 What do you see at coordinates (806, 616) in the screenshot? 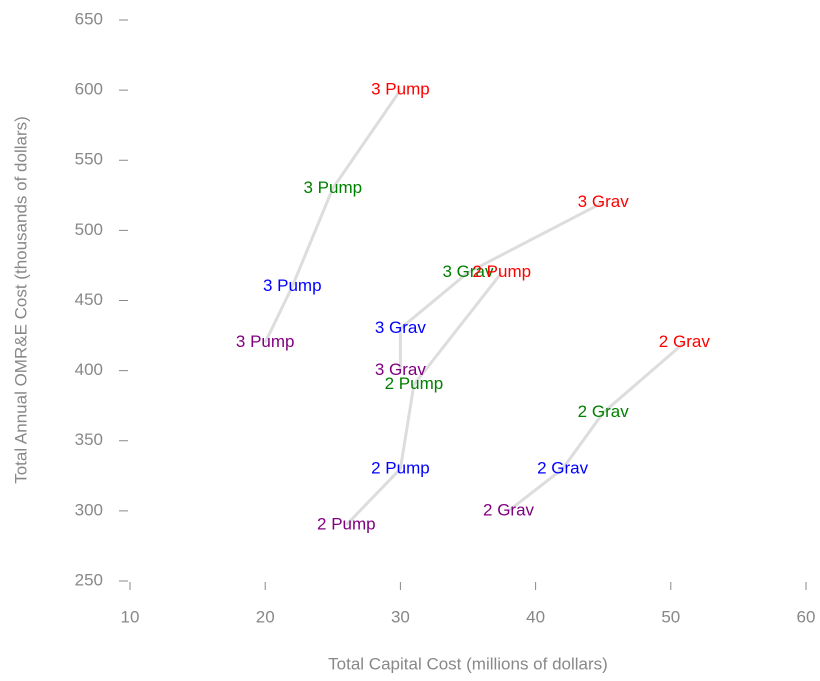
I see `x-tick-label: 60` at bounding box center [806, 616].